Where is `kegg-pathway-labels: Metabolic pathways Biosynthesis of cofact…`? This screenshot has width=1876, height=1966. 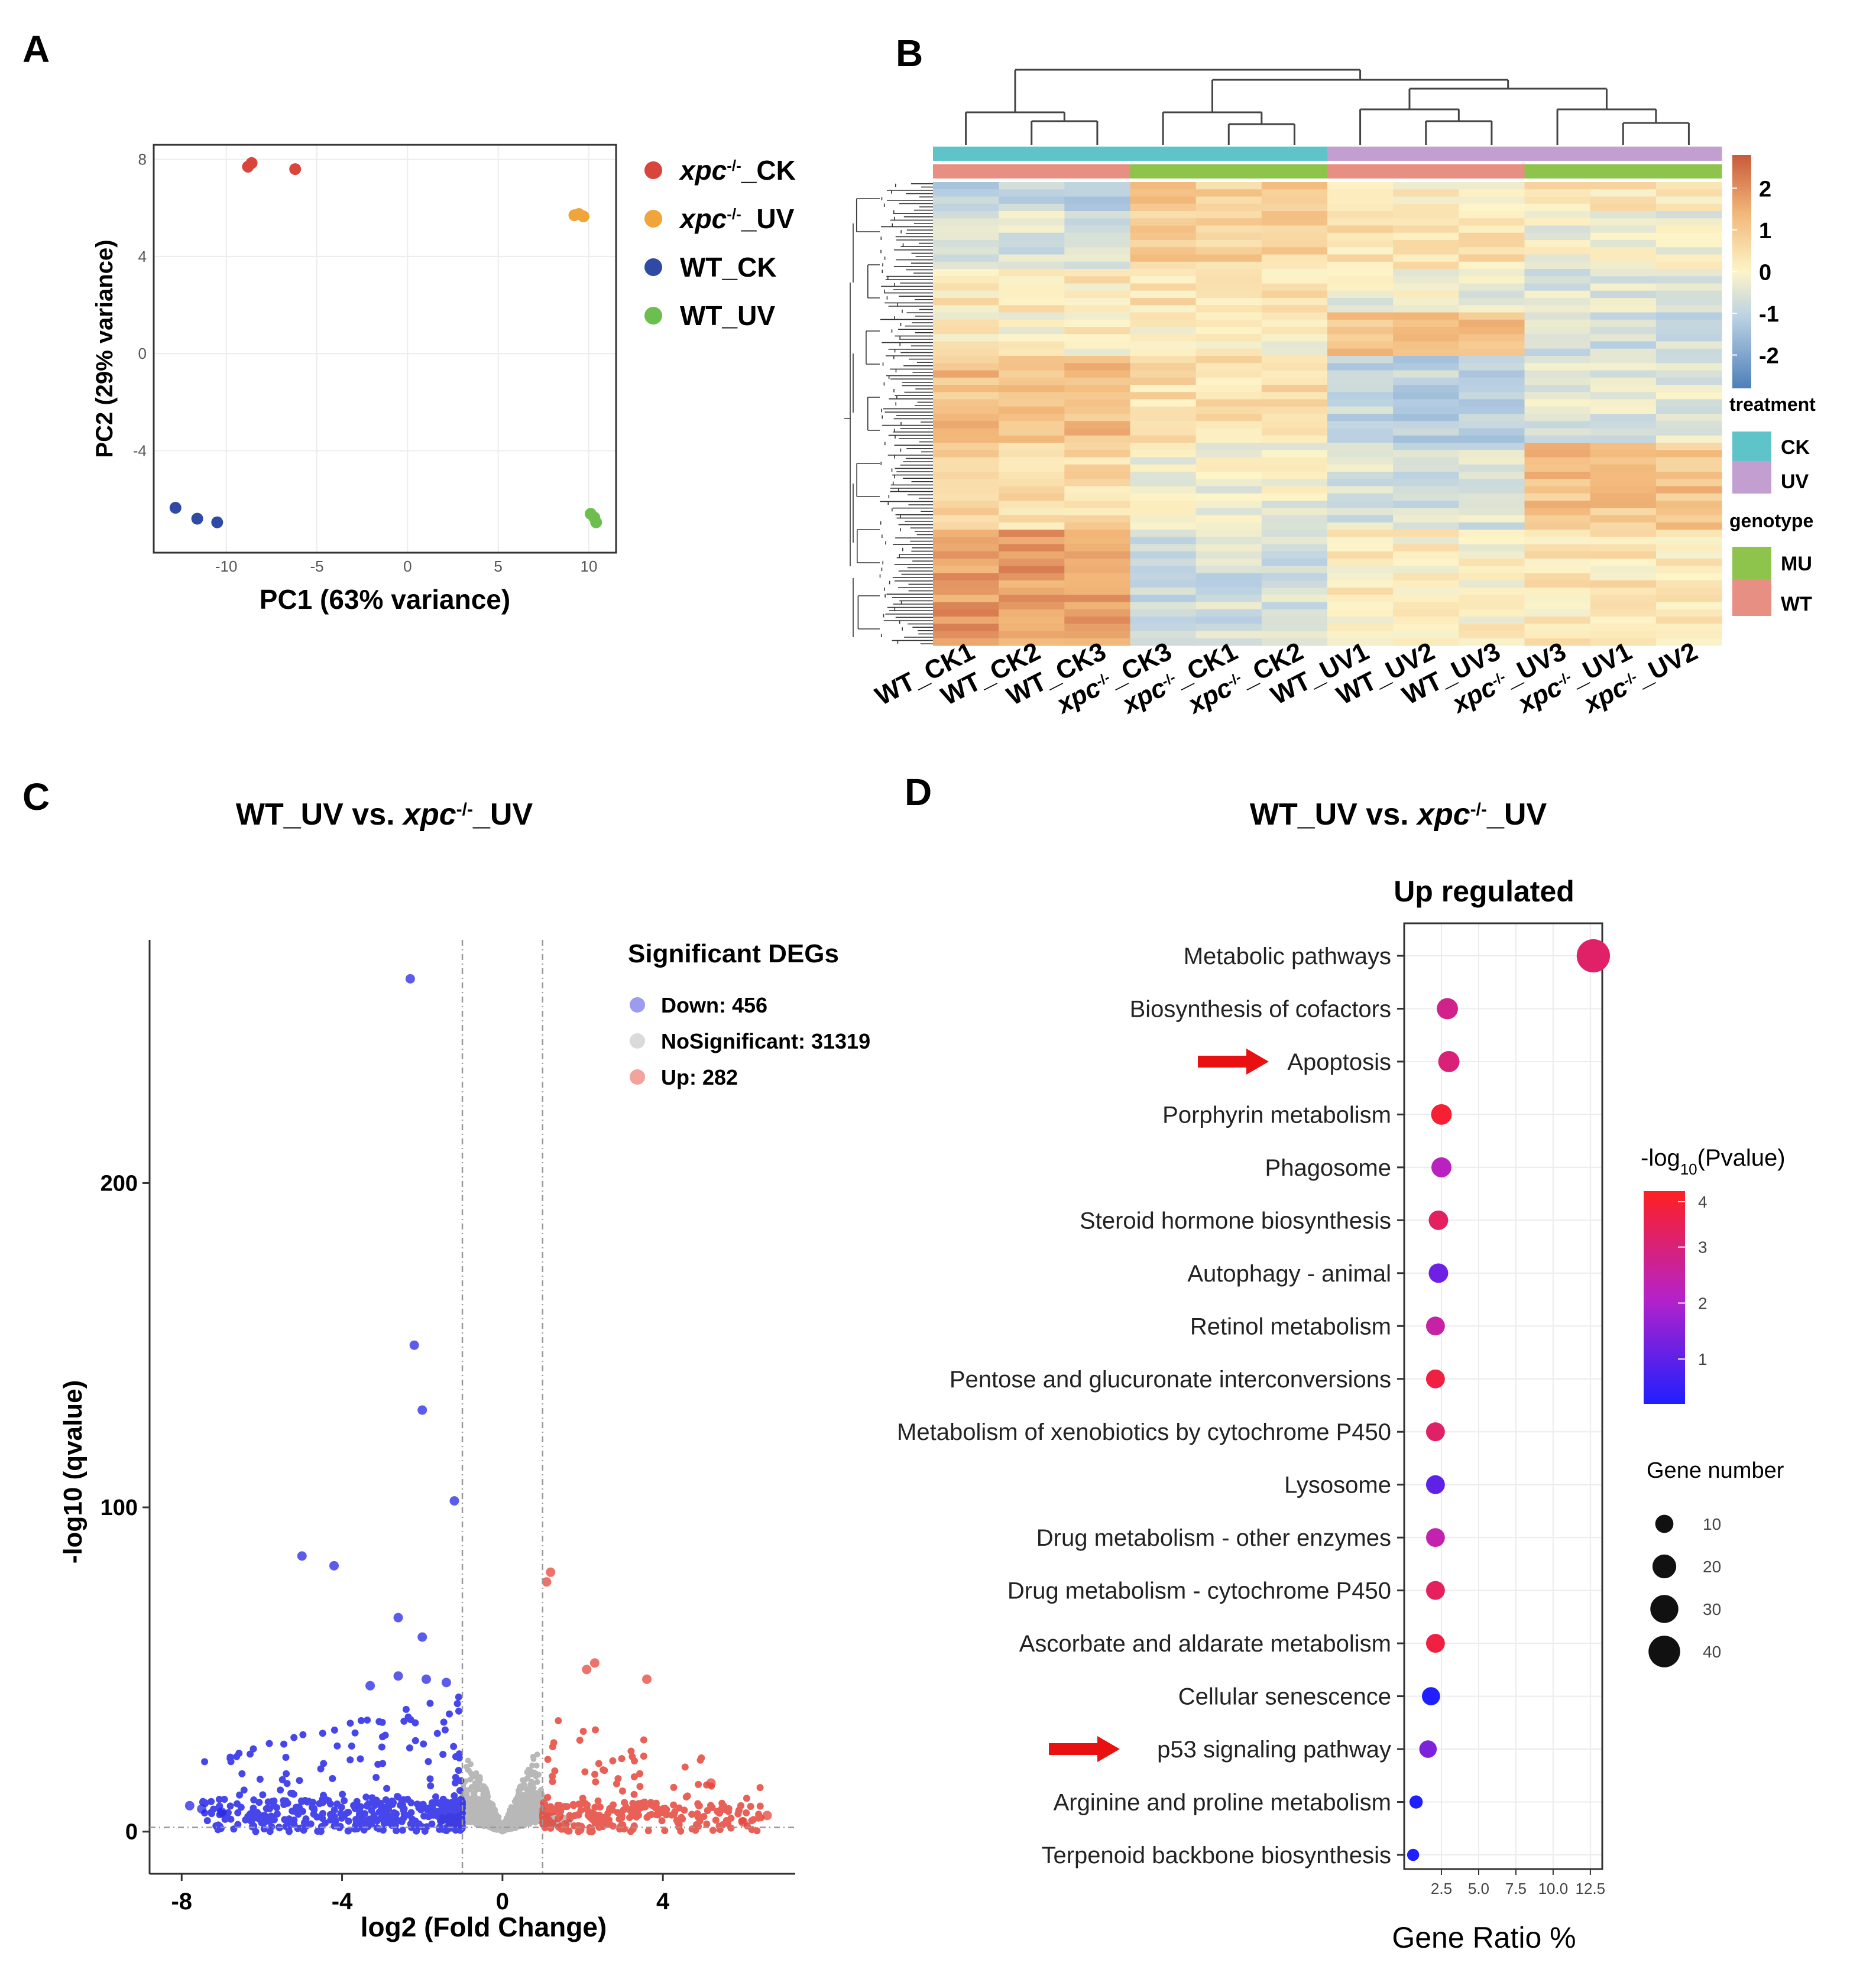 kegg-pathway-labels: Metabolic pathways Biosynthesis of cofact… is located at coordinates (1150, 1406).